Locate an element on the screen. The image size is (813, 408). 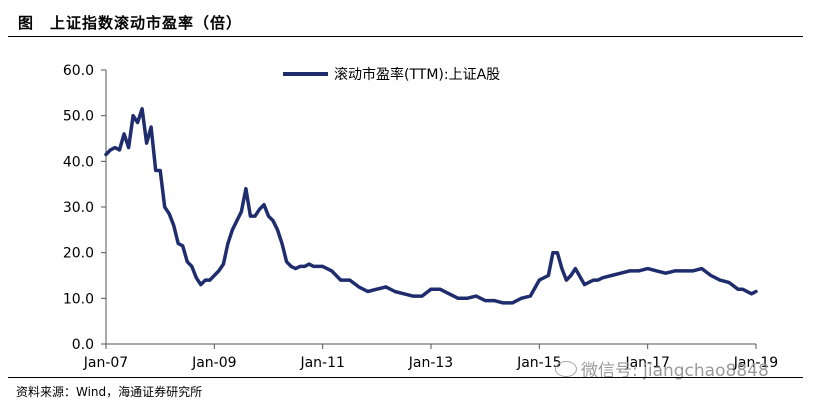
y-tick-label: 40.0 is located at coordinates (78, 162).